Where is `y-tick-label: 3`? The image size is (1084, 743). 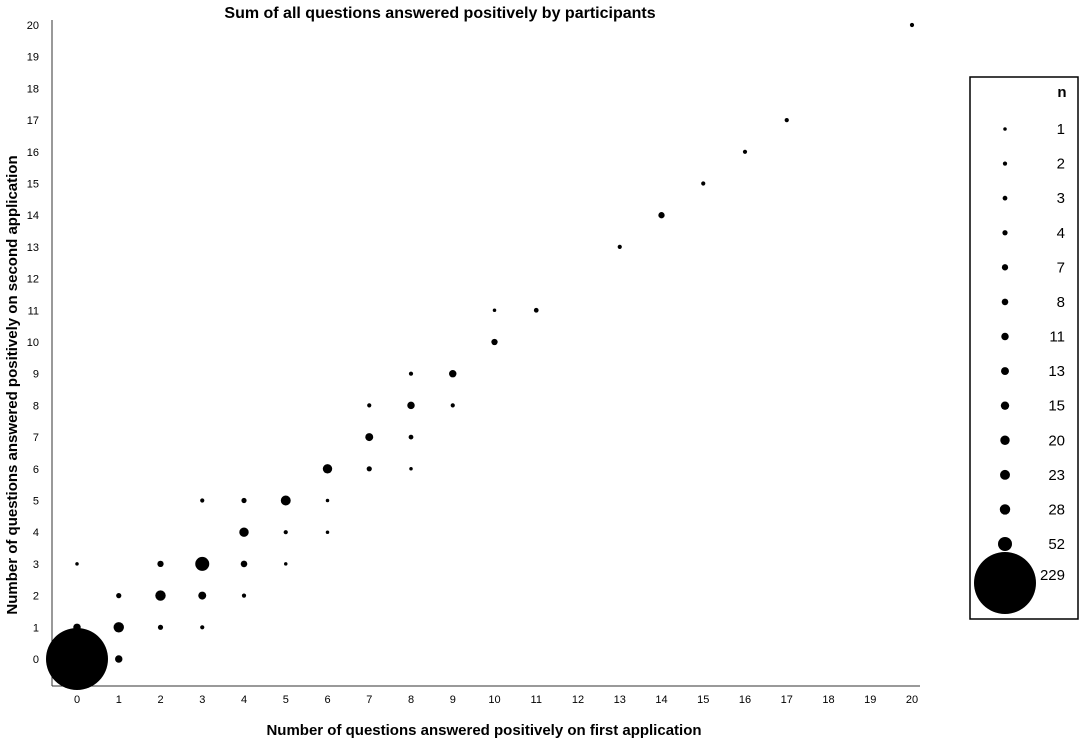 y-tick-label: 3 is located at coordinates (36, 565).